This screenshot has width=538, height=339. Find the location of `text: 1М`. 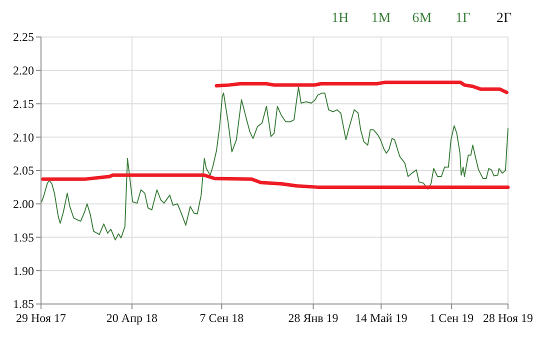

text: 1М is located at coordinates (381, 18).